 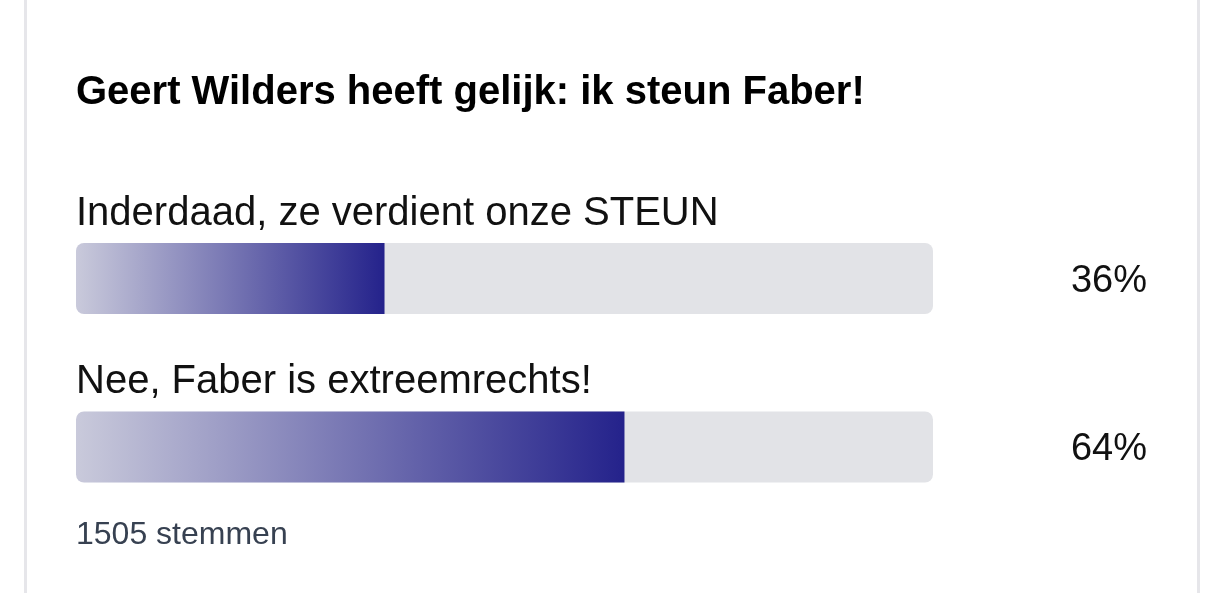 I want to click on text: 1505 stemmen, so click(x=182, y=533).